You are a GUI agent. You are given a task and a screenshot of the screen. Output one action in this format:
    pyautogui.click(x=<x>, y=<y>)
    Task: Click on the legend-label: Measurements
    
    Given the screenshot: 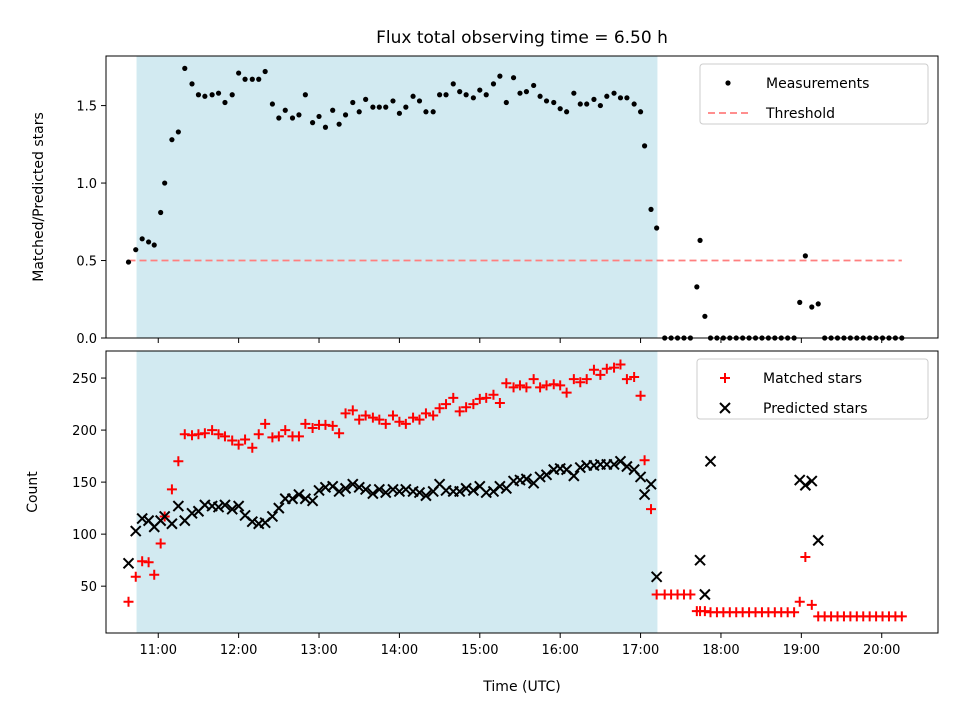 What is the action you would take?
    pyautogui.click(x=817, y=84)
    